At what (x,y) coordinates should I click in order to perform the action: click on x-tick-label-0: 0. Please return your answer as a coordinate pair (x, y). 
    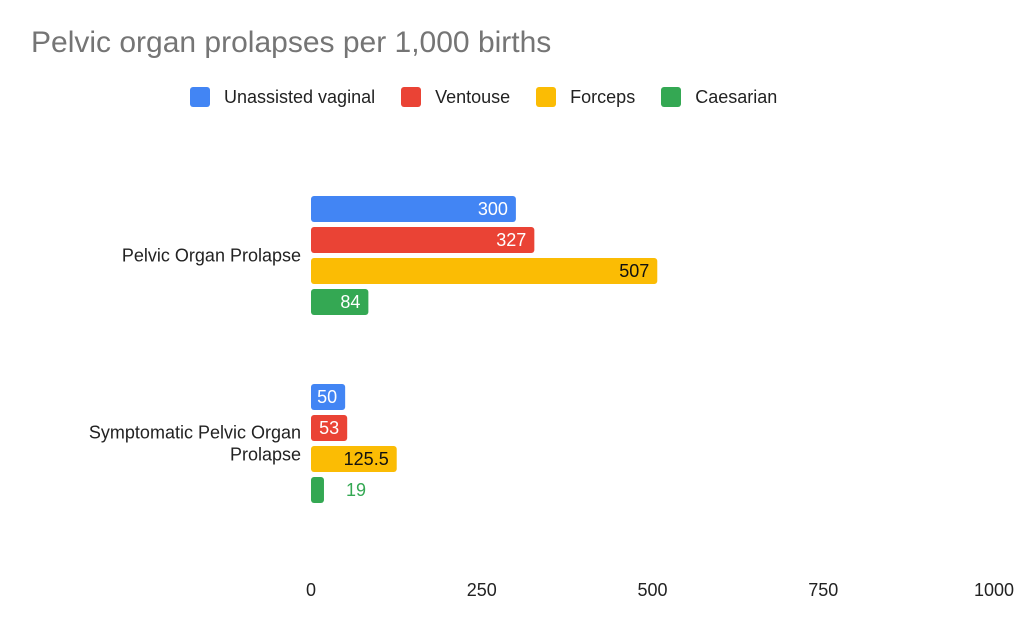
    Looking at the image, I should click on (311, 590).